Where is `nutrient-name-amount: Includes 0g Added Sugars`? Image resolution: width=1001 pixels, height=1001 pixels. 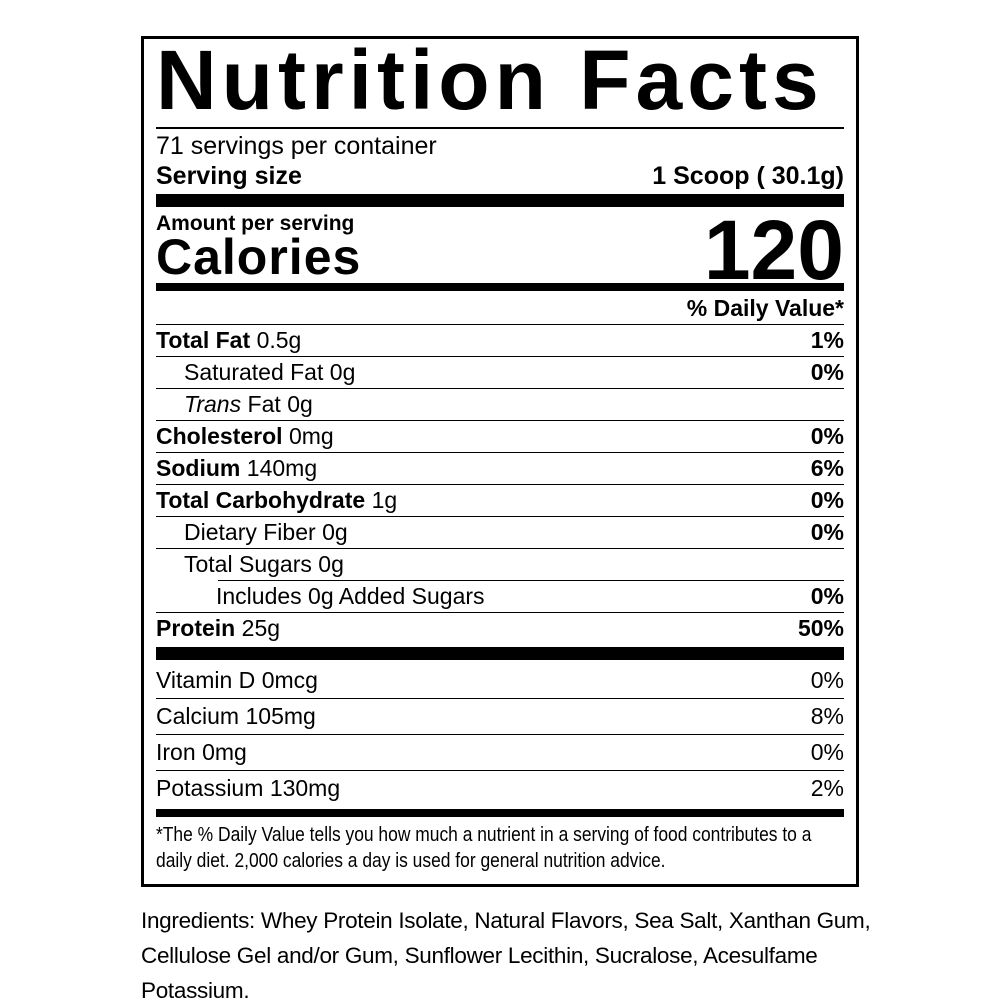
nutrient-name-amount: Includes 0g Added Sugars is located at coordinates (320, 596).